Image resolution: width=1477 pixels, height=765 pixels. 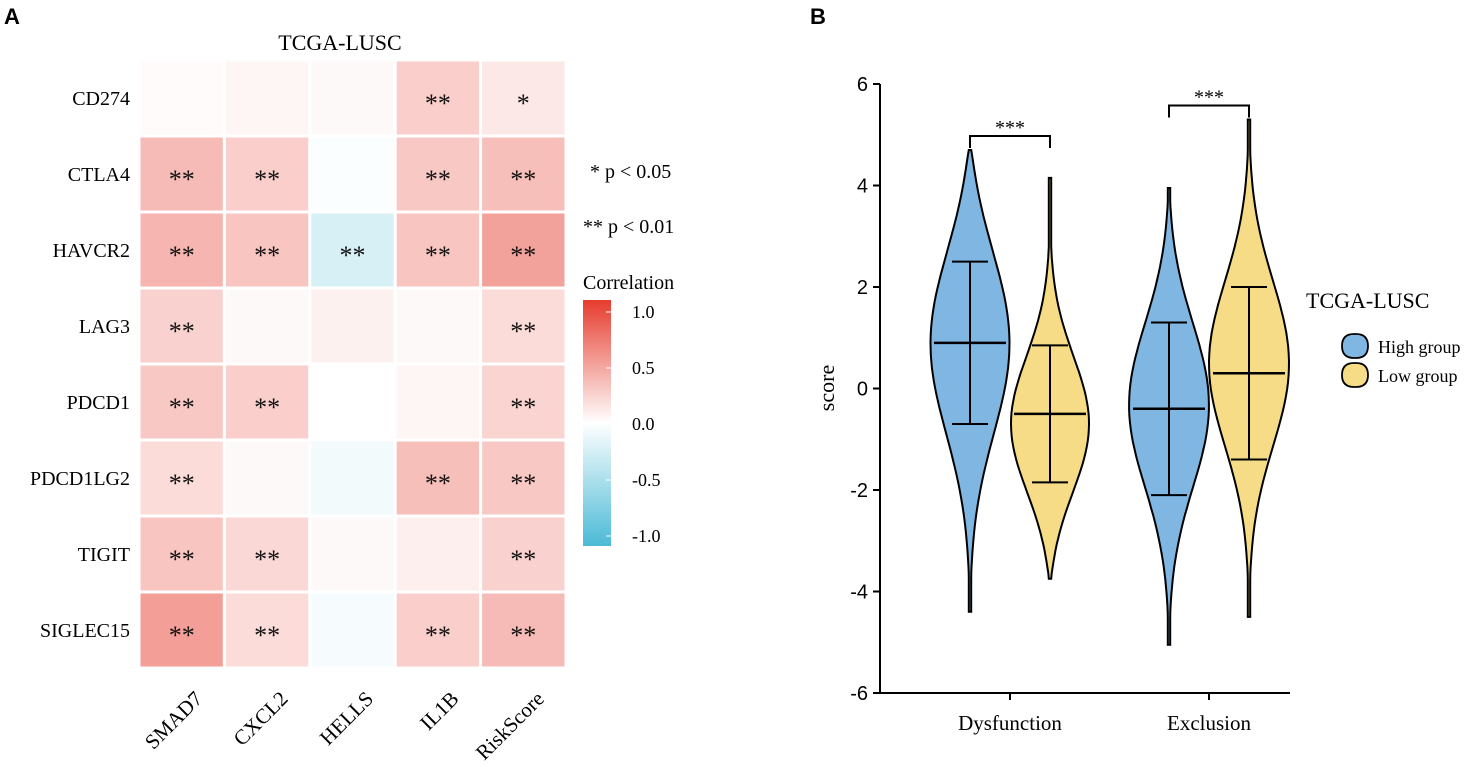 What do you see at coordinates (859, 593) in the screenshot?
I see `violin-y-tick-label: -4` at bounding box center [859, 593].